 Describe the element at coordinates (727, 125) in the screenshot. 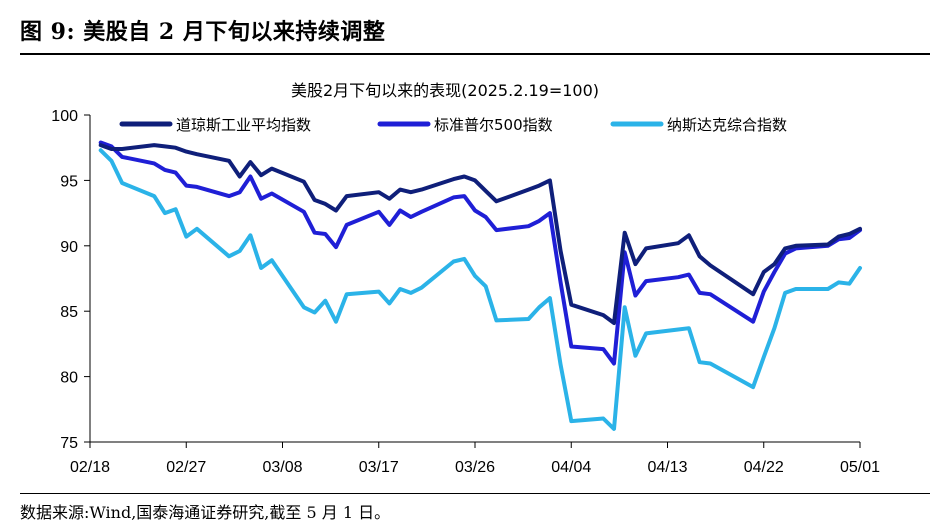

I see `legend-label: 纳斯达克综合指数` at that location.